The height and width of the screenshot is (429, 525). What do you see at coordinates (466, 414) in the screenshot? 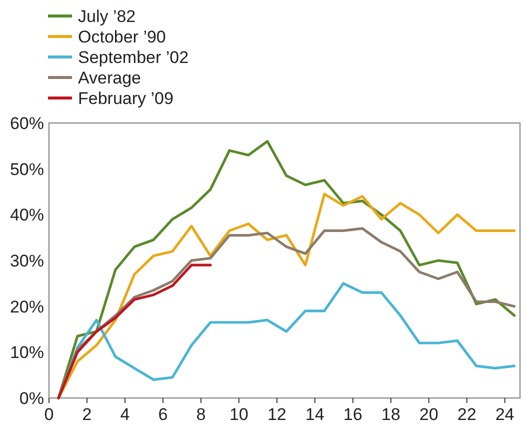
I see `x-tick-label: 22` at bounding box center [466, 414].